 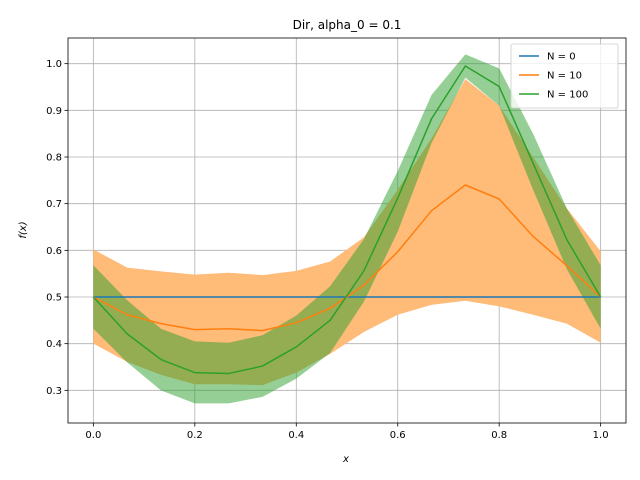 What do you see at coordinates (54, 251) in the screenshot?
I see `y-tick-label: 0.6` at bounding box center [54, 251].